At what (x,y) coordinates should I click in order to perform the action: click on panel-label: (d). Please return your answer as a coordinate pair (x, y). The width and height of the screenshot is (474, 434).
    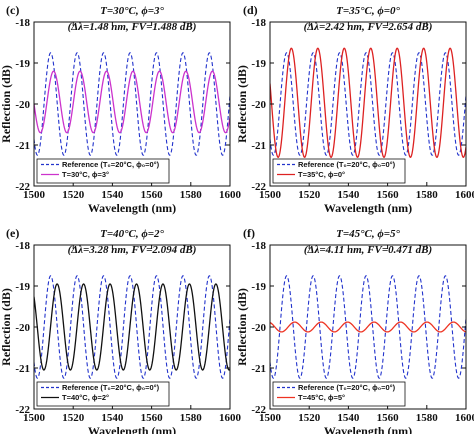
    Looking at the image, I should click on (250, 10).